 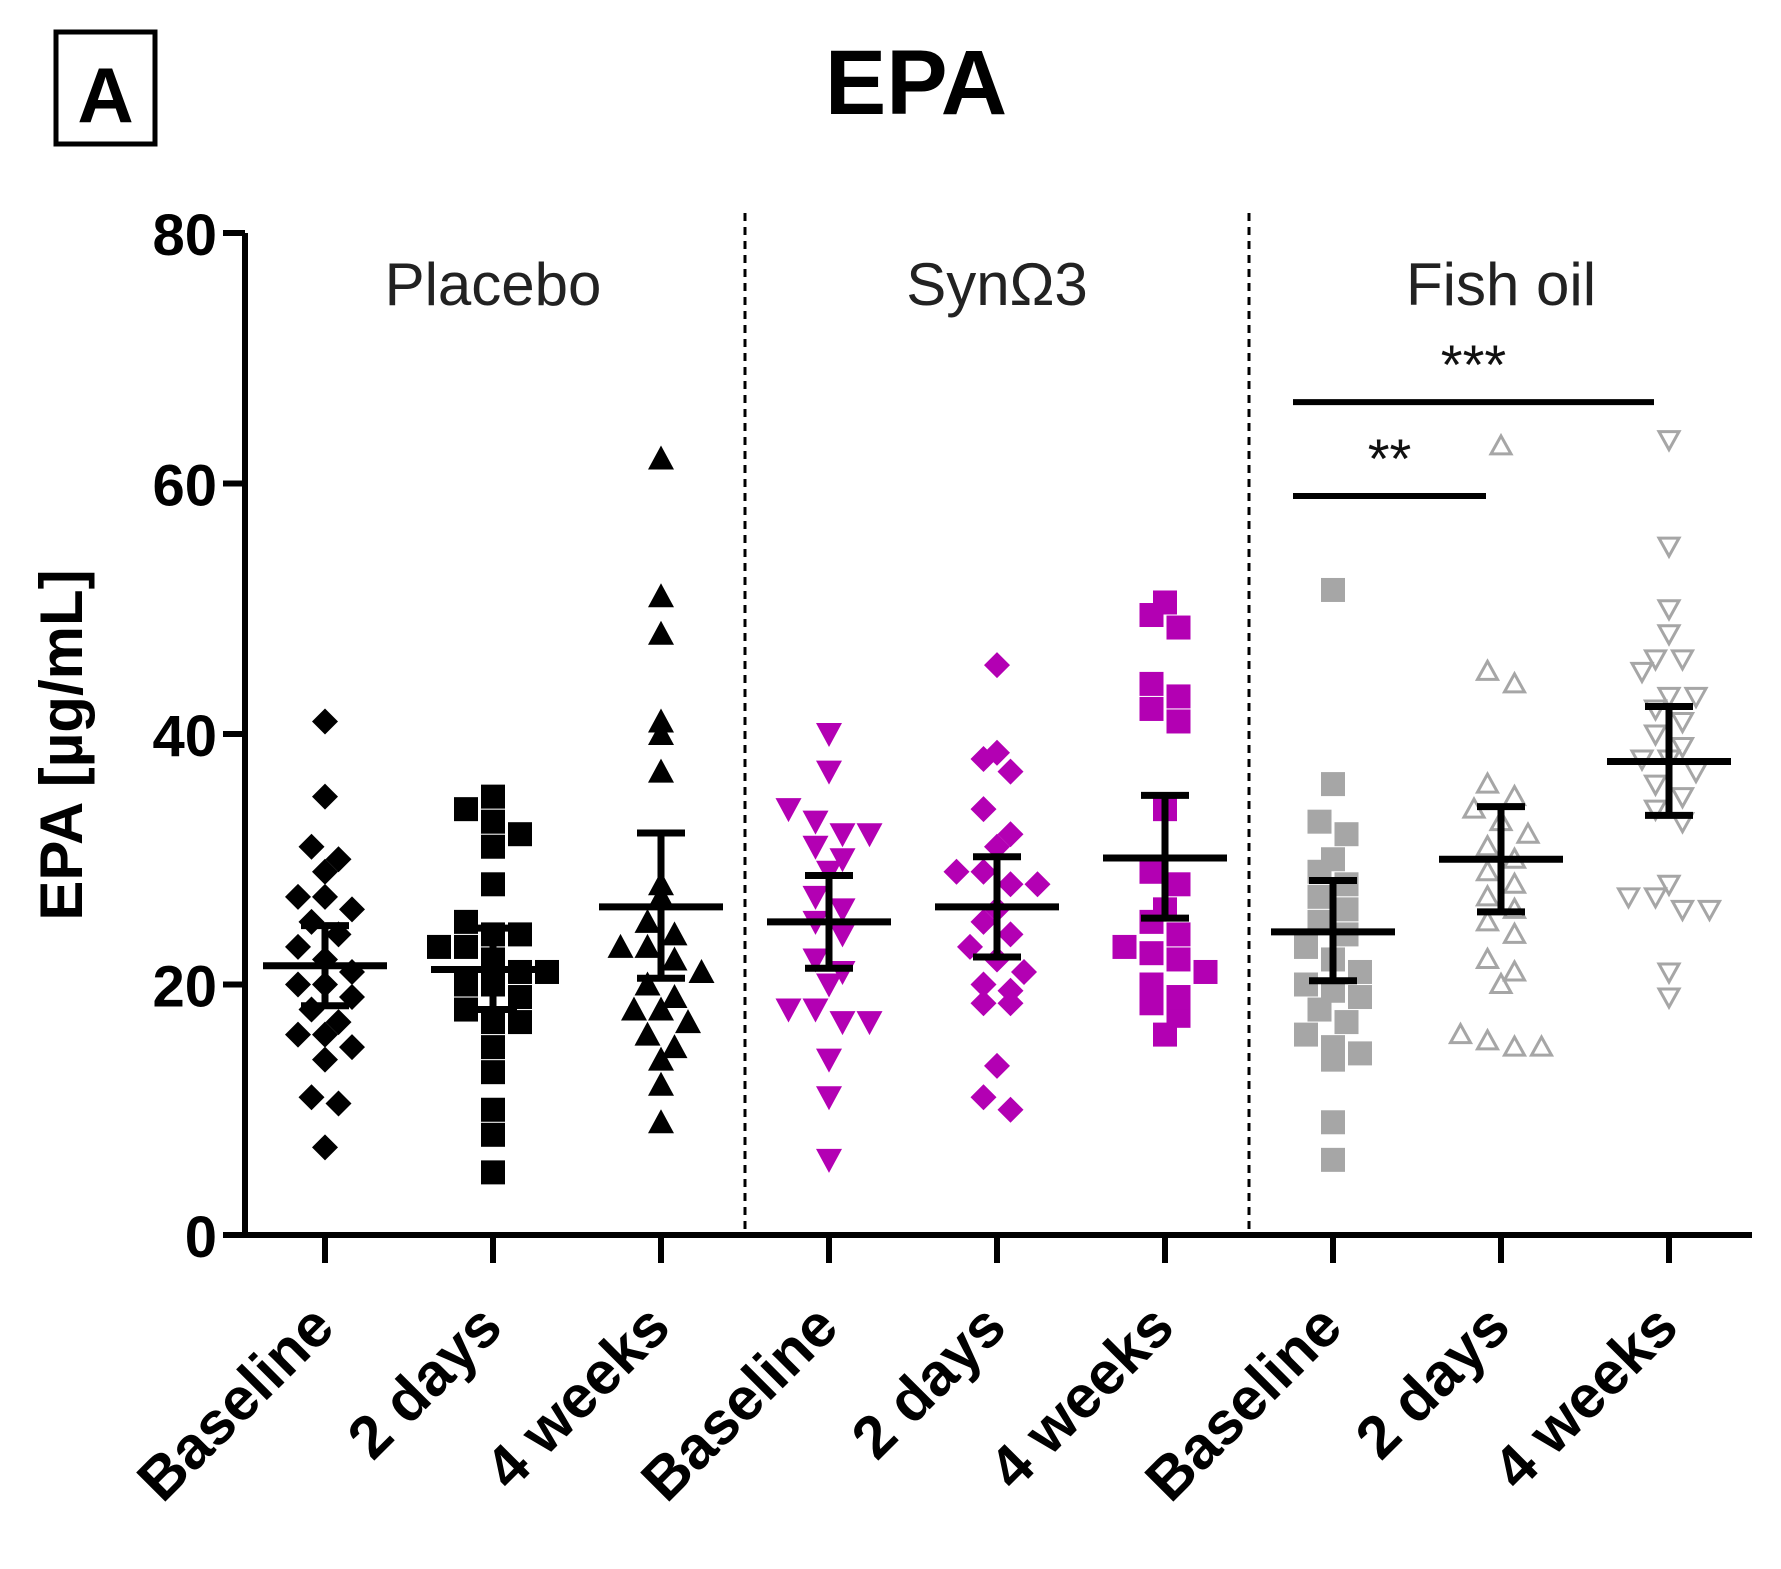 What do you see at coordinates (184, 736) in the screenshot?
I see `y-tick-label: 40` at bounding box center [184, 736].